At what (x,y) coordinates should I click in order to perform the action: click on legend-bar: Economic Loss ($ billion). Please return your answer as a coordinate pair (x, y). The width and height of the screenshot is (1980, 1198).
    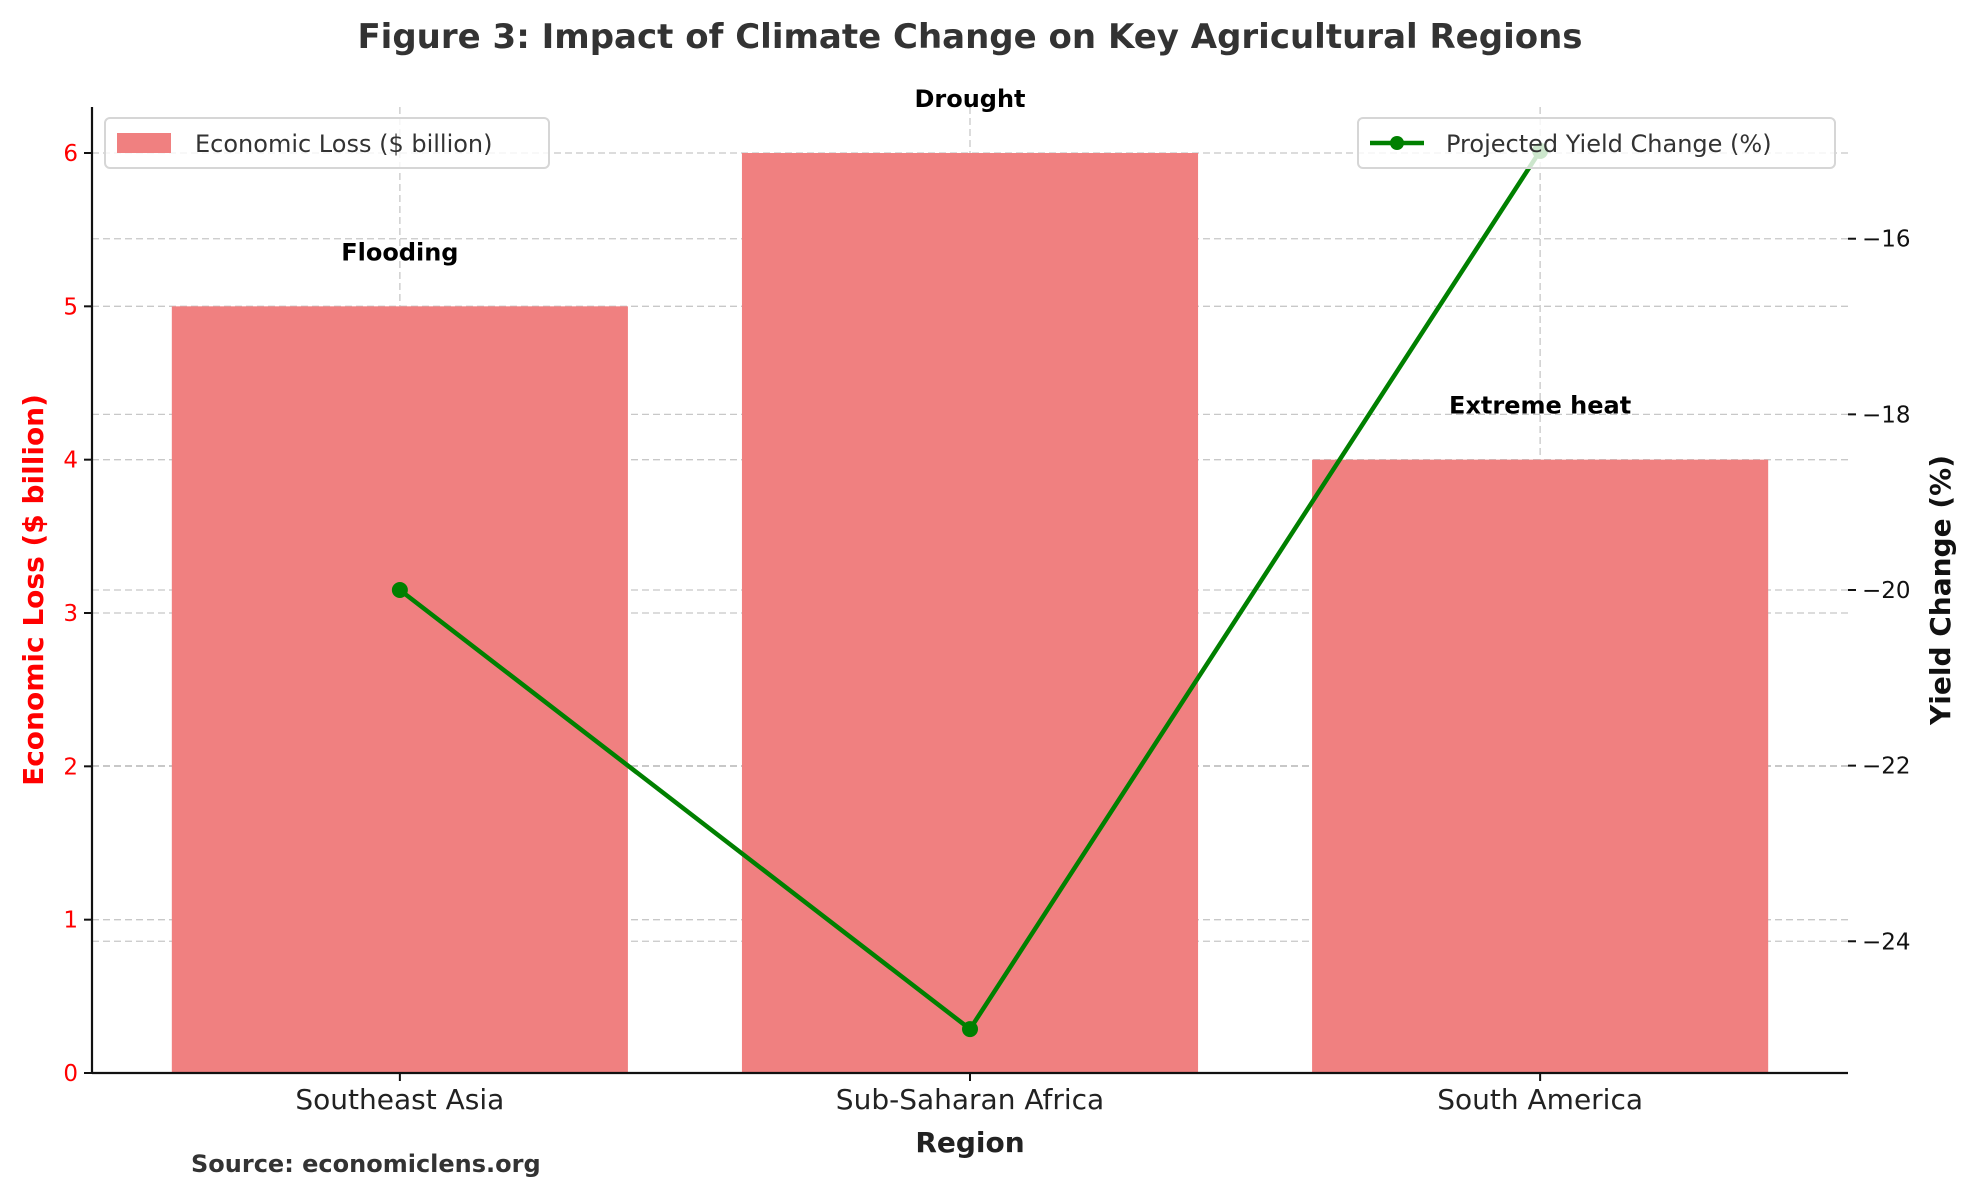
    Looking at the image, I should click on (327, 143).